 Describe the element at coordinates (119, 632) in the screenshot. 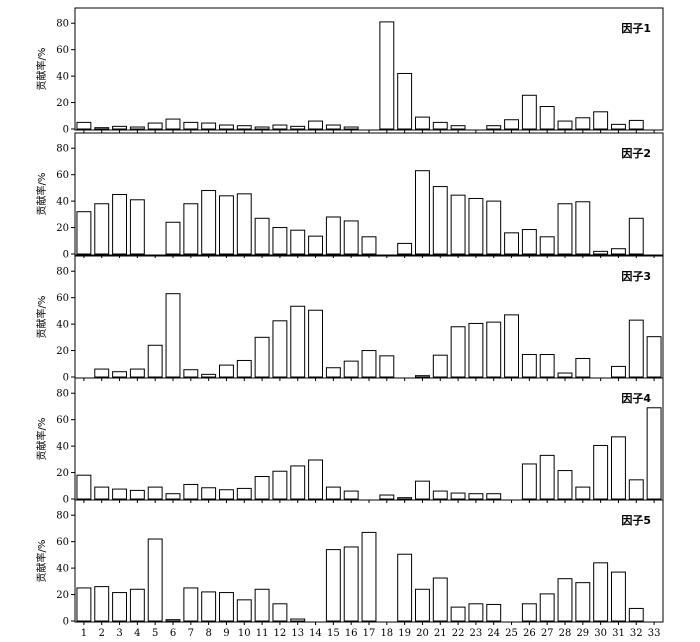

I see `x-tick-label: 3` at that location.